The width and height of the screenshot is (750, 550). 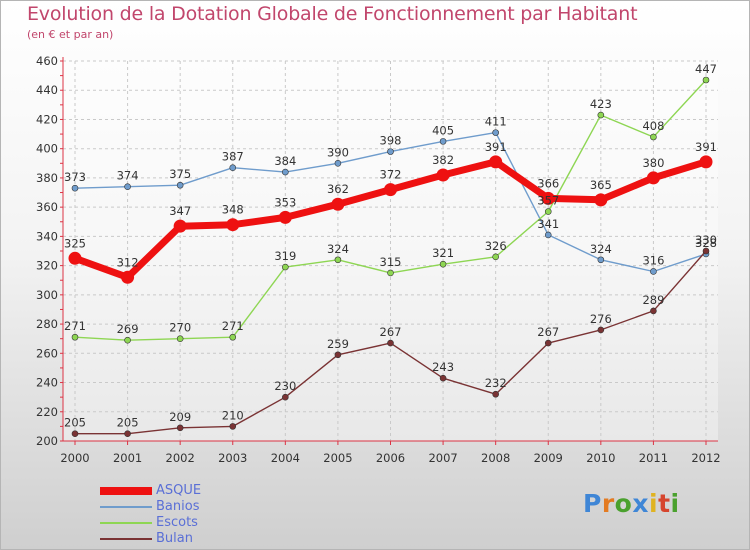 I want to click on y-tick-label: 320, so click(x=47, y=266).